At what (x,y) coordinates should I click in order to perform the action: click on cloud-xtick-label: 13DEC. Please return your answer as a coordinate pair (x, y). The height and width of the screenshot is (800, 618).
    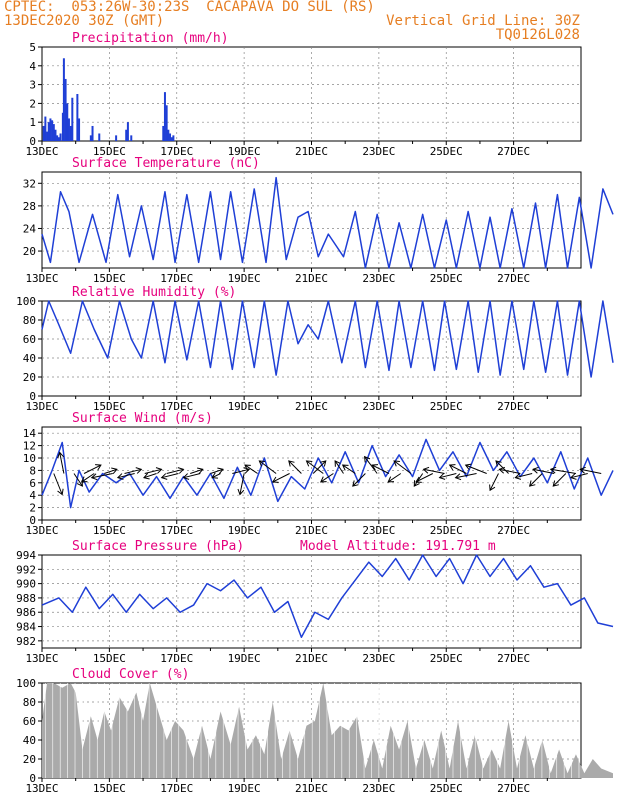
    Looking at the image, I should click on (41, 788).